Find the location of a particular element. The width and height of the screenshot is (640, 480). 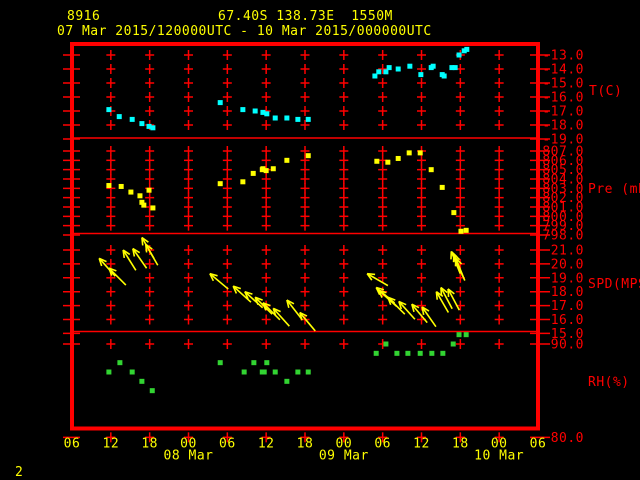

x-date-label: 08 Mar is located at coordinates (189, 456).